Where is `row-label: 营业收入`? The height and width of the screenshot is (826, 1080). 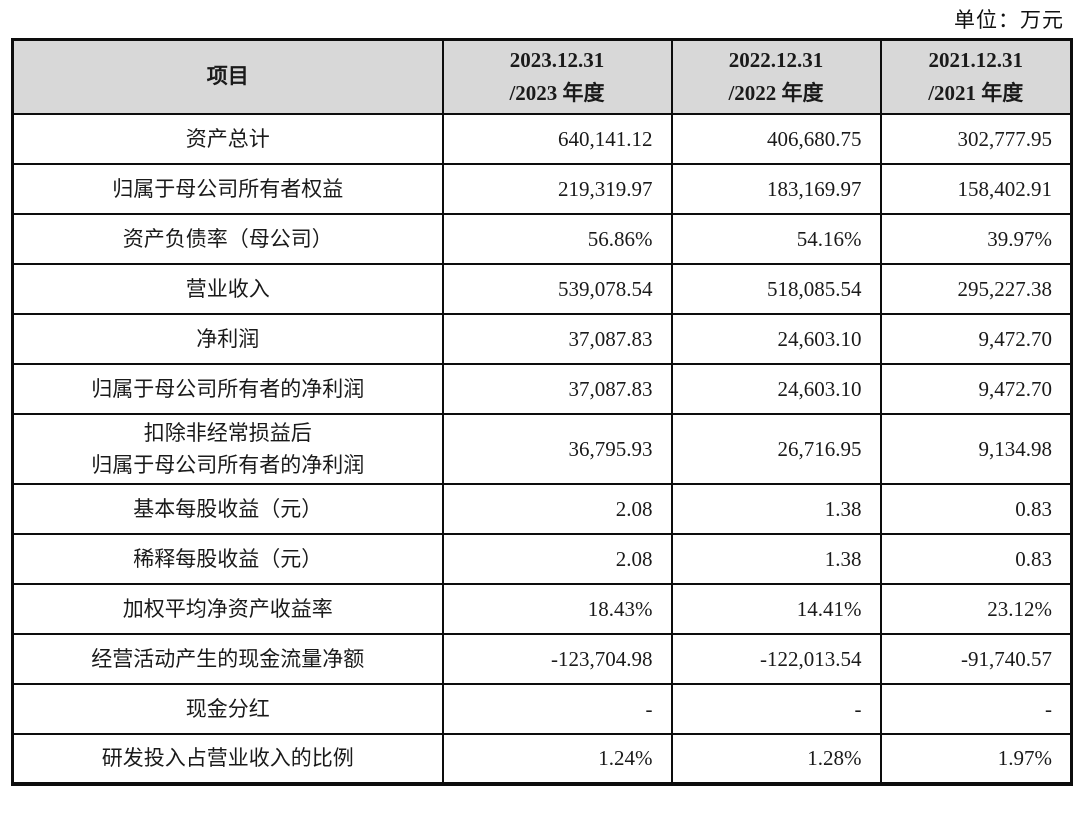 row-label: 营业收入 is located at coordinates (227, 288).